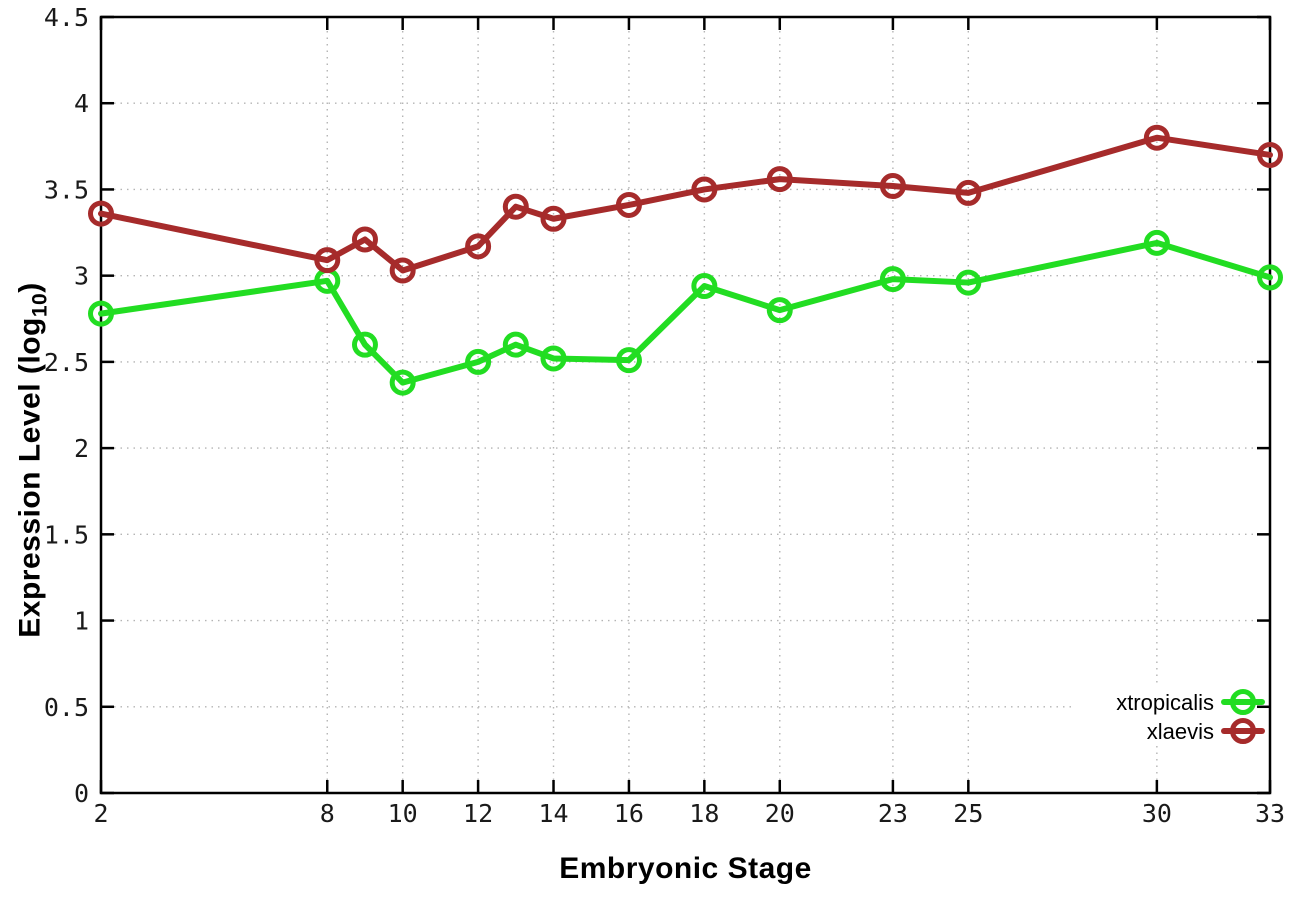 Image resolution: width=1296 pixels, height=907 pixels. What do you see at coordinates (685, 312) in the screenshot?
I see `series-line-xtropicalis` at bounding box center [685, 312].